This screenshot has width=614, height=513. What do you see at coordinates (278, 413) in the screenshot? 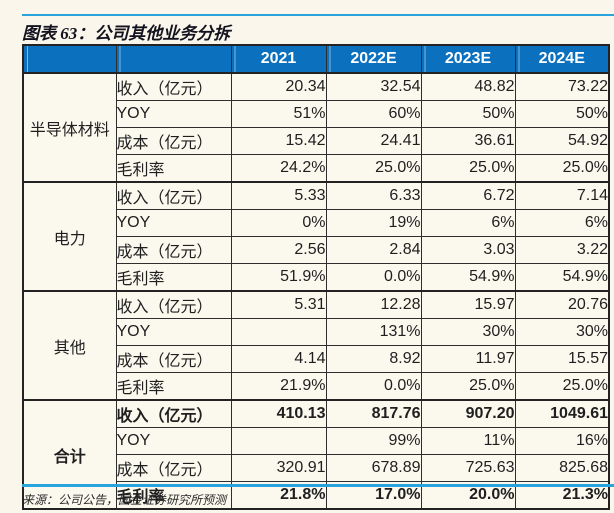
I see `value-cell: 410.13` at bounding box center [278, 413].